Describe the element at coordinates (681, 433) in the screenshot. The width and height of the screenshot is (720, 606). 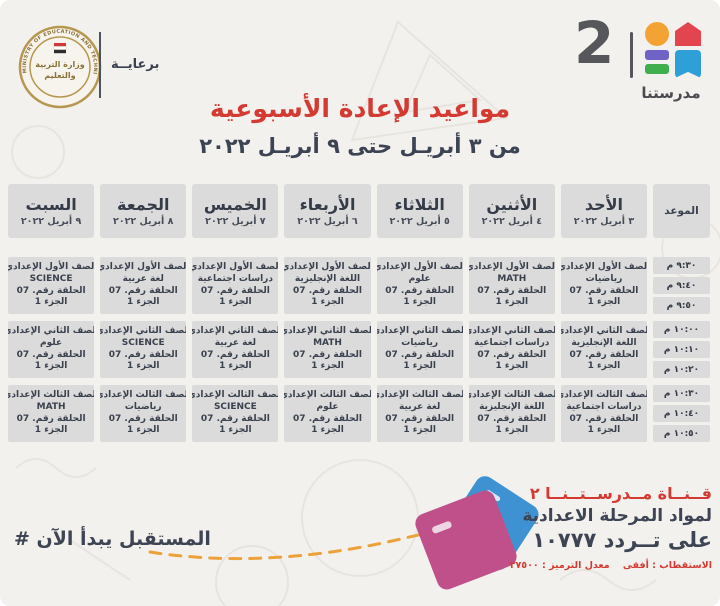
I see `time-slot: ١٠:٥٠ م` at that location.